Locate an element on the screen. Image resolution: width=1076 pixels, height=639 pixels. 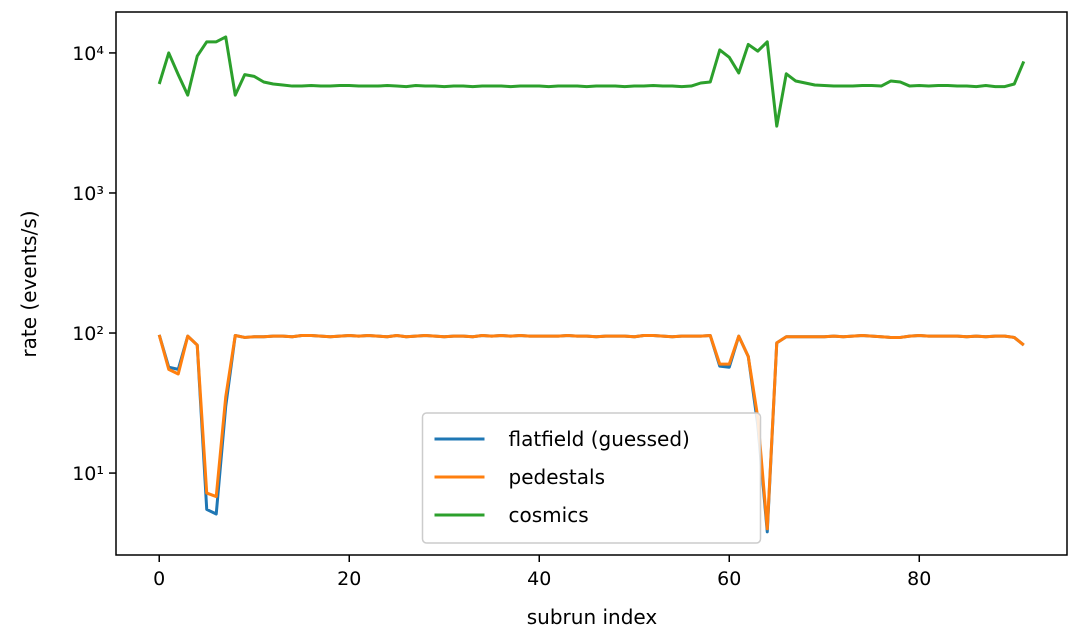
x-tick-label: 60 is located at coordinates (729, 579).